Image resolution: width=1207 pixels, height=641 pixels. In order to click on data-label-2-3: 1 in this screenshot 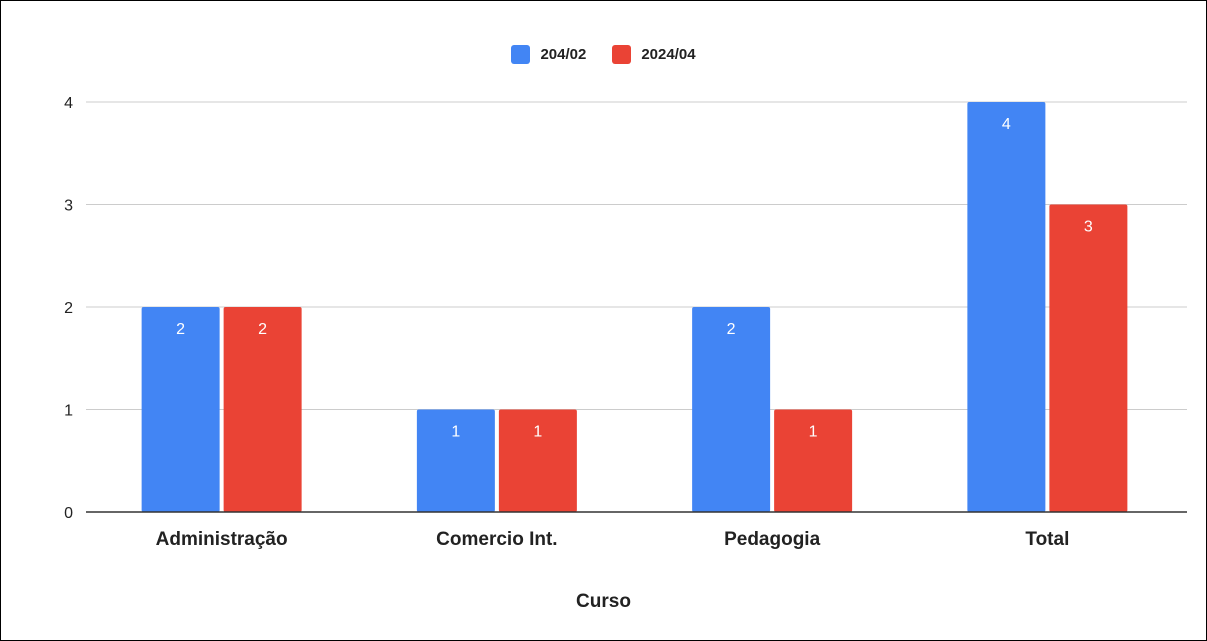, I will do `click(813, 432)`.